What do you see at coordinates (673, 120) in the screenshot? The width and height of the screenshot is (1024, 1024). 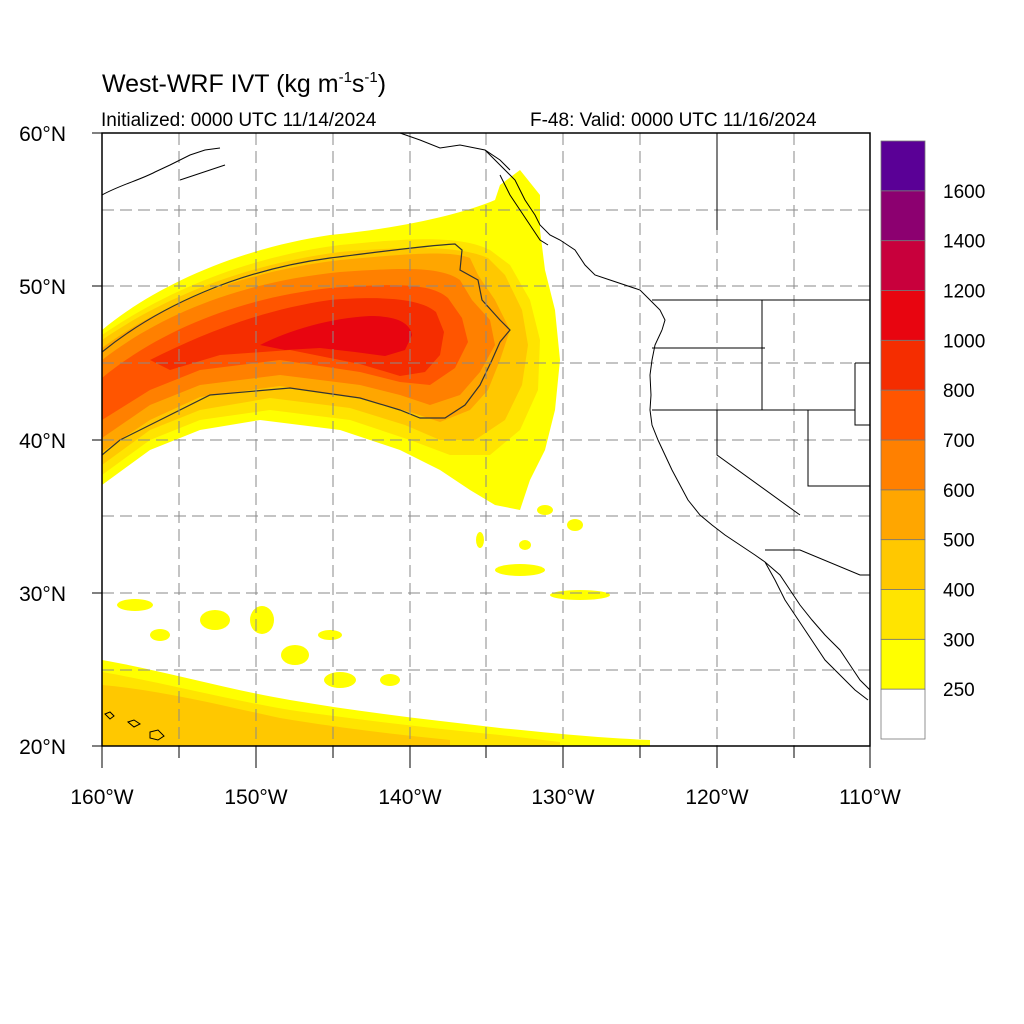 I see `valid-time-label: F-48: Valid: 0000 UTC 11/16/2024` at bounding box center [673, 120].